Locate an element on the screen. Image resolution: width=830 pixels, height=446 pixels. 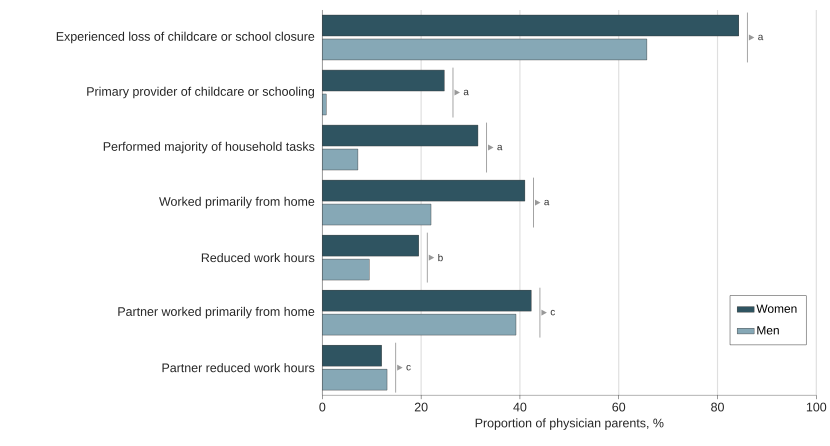
y-tick-label: Worked primarily from home is located at coordinates (236, 202).